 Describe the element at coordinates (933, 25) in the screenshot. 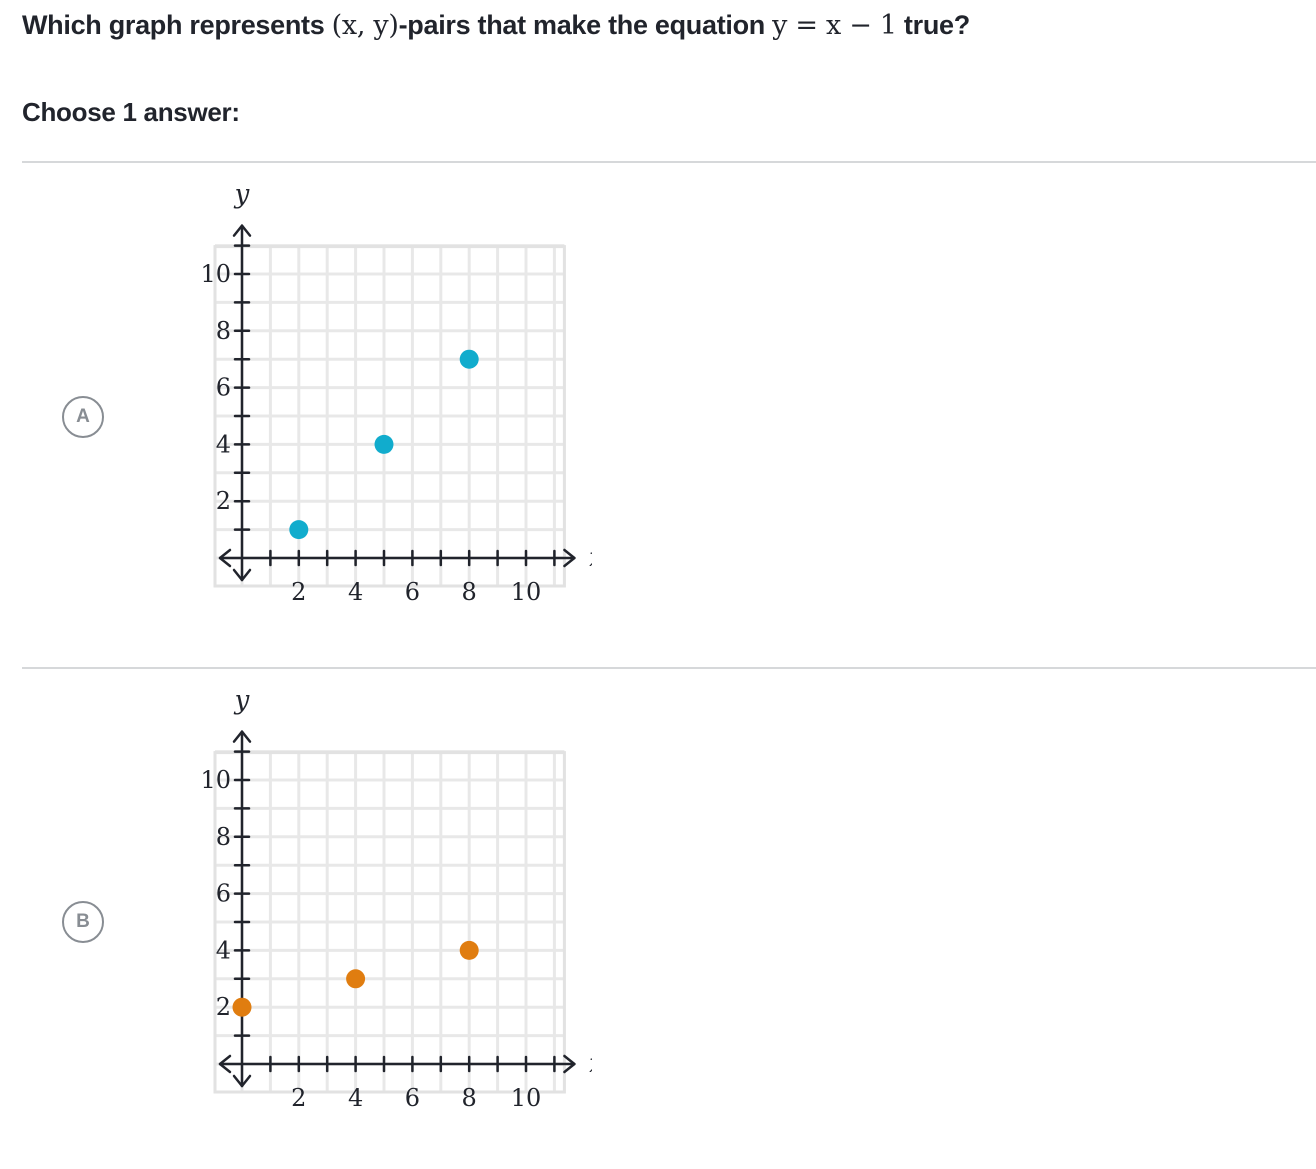

I see `question-suffix: true?` at that location.